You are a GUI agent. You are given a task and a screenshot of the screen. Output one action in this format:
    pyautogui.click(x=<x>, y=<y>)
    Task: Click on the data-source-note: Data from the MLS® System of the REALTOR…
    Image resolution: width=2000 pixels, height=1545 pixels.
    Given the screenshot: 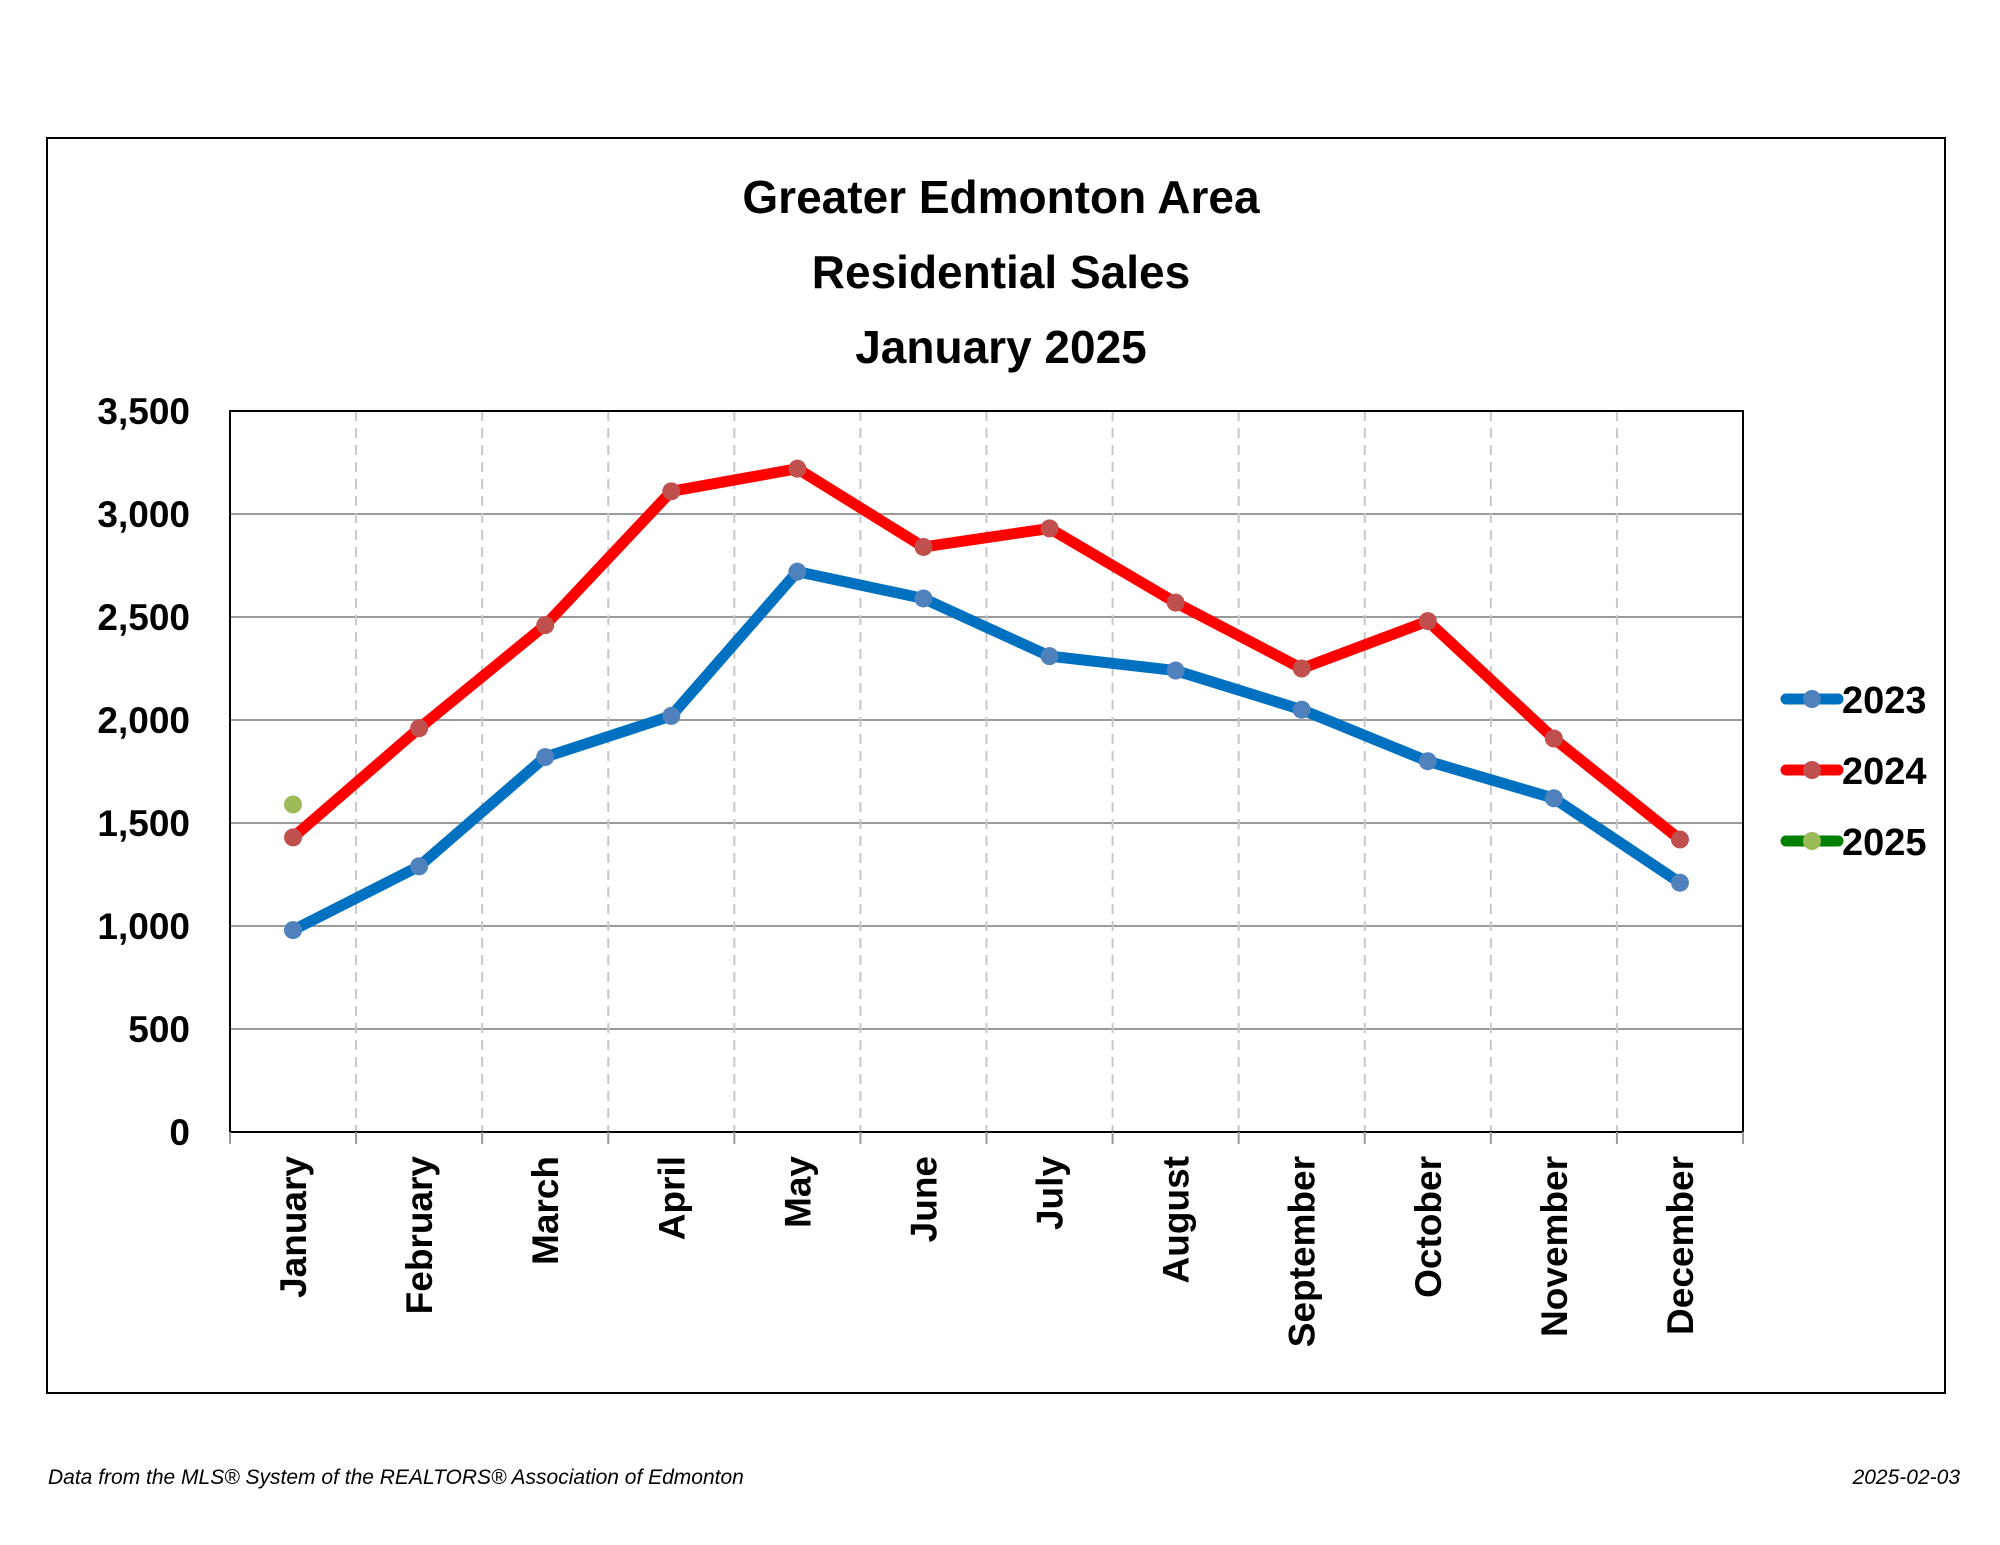 What is the action you would take?
    pyautogui.click(x=396, y=1477)
    